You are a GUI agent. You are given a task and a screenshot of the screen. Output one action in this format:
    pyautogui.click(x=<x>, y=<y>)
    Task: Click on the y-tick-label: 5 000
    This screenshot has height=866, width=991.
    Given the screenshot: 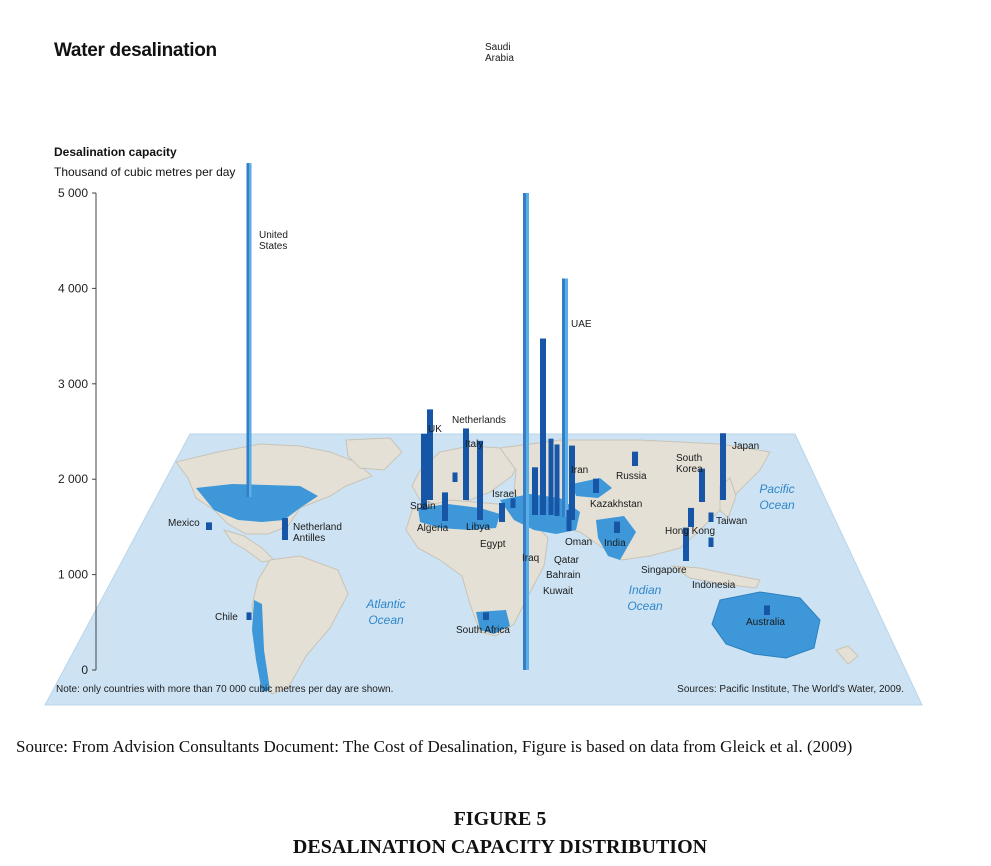 What is the action you would take?
    pyautogui.click(x=73, y=193)
    